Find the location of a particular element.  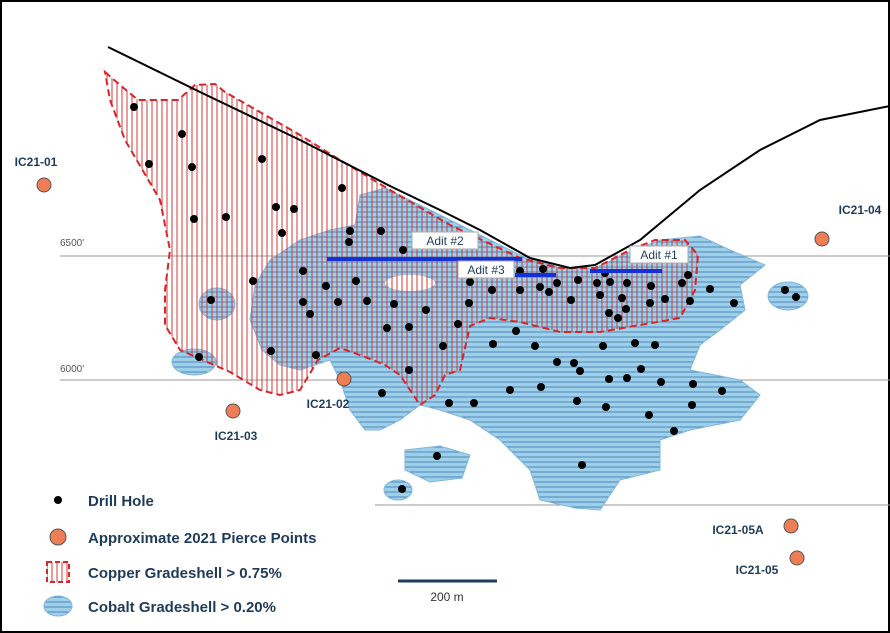

pierce-point-label: IC21-01 is located at coordinates (36, 162).